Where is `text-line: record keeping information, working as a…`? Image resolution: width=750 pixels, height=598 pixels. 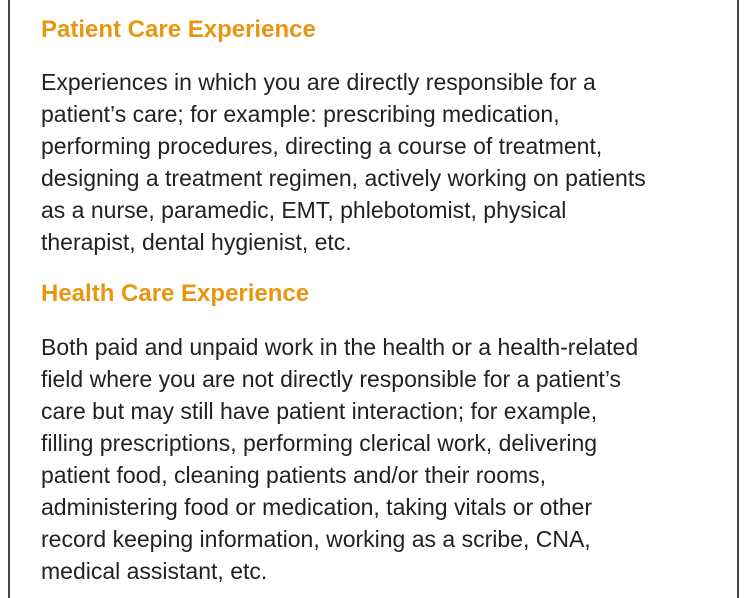 text-line: record keeping information, working as a… is located at coordinates (316, 539).